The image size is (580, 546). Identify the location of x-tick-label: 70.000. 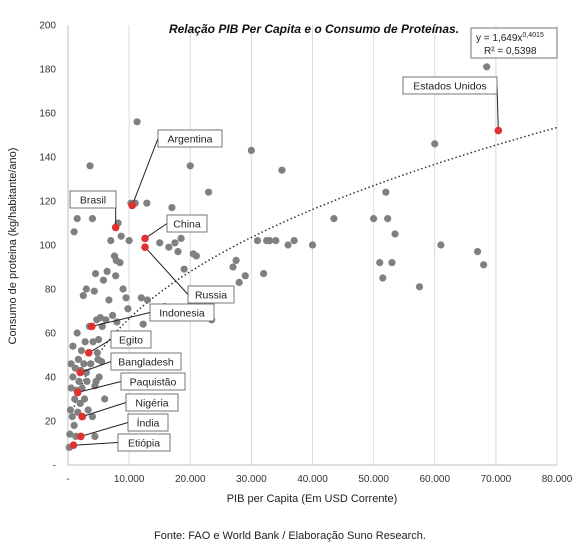
(496, 479).